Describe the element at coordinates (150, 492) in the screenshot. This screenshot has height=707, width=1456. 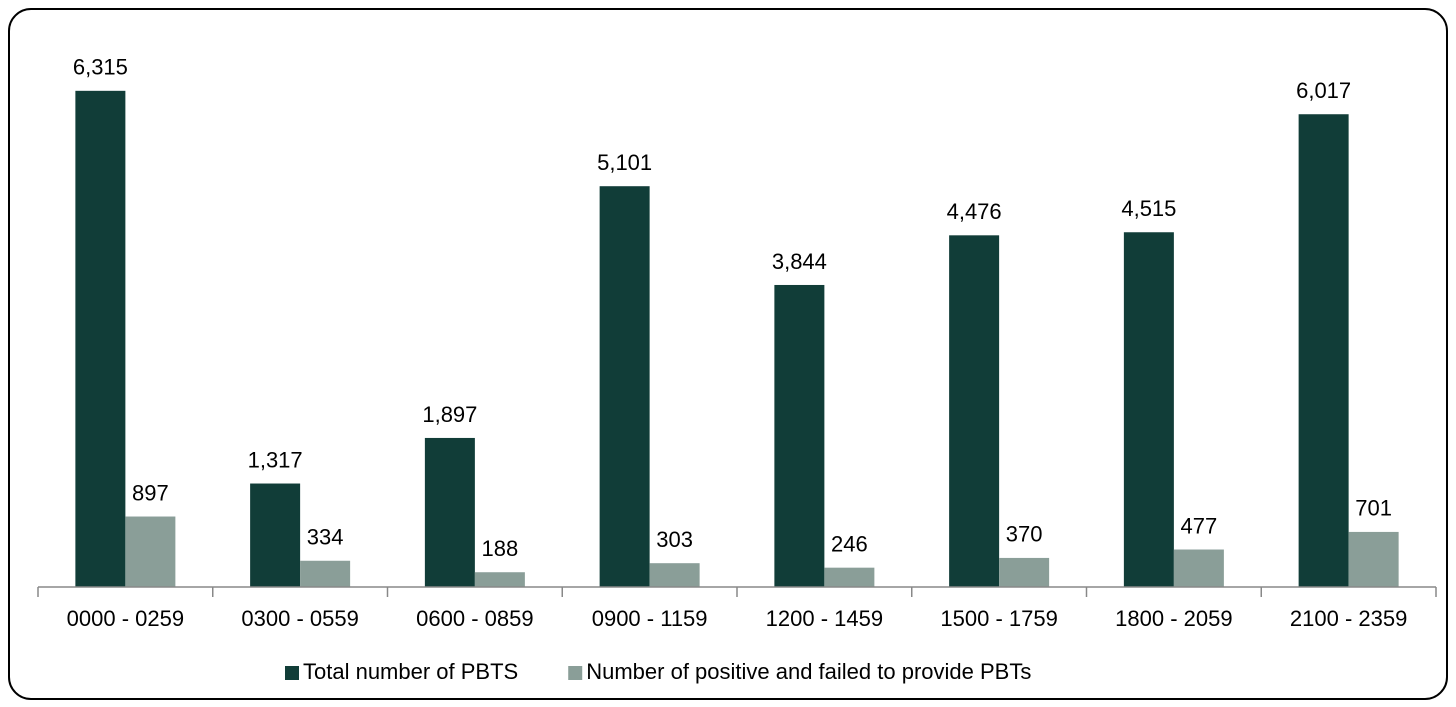
I see `data-label: 897` at that location.